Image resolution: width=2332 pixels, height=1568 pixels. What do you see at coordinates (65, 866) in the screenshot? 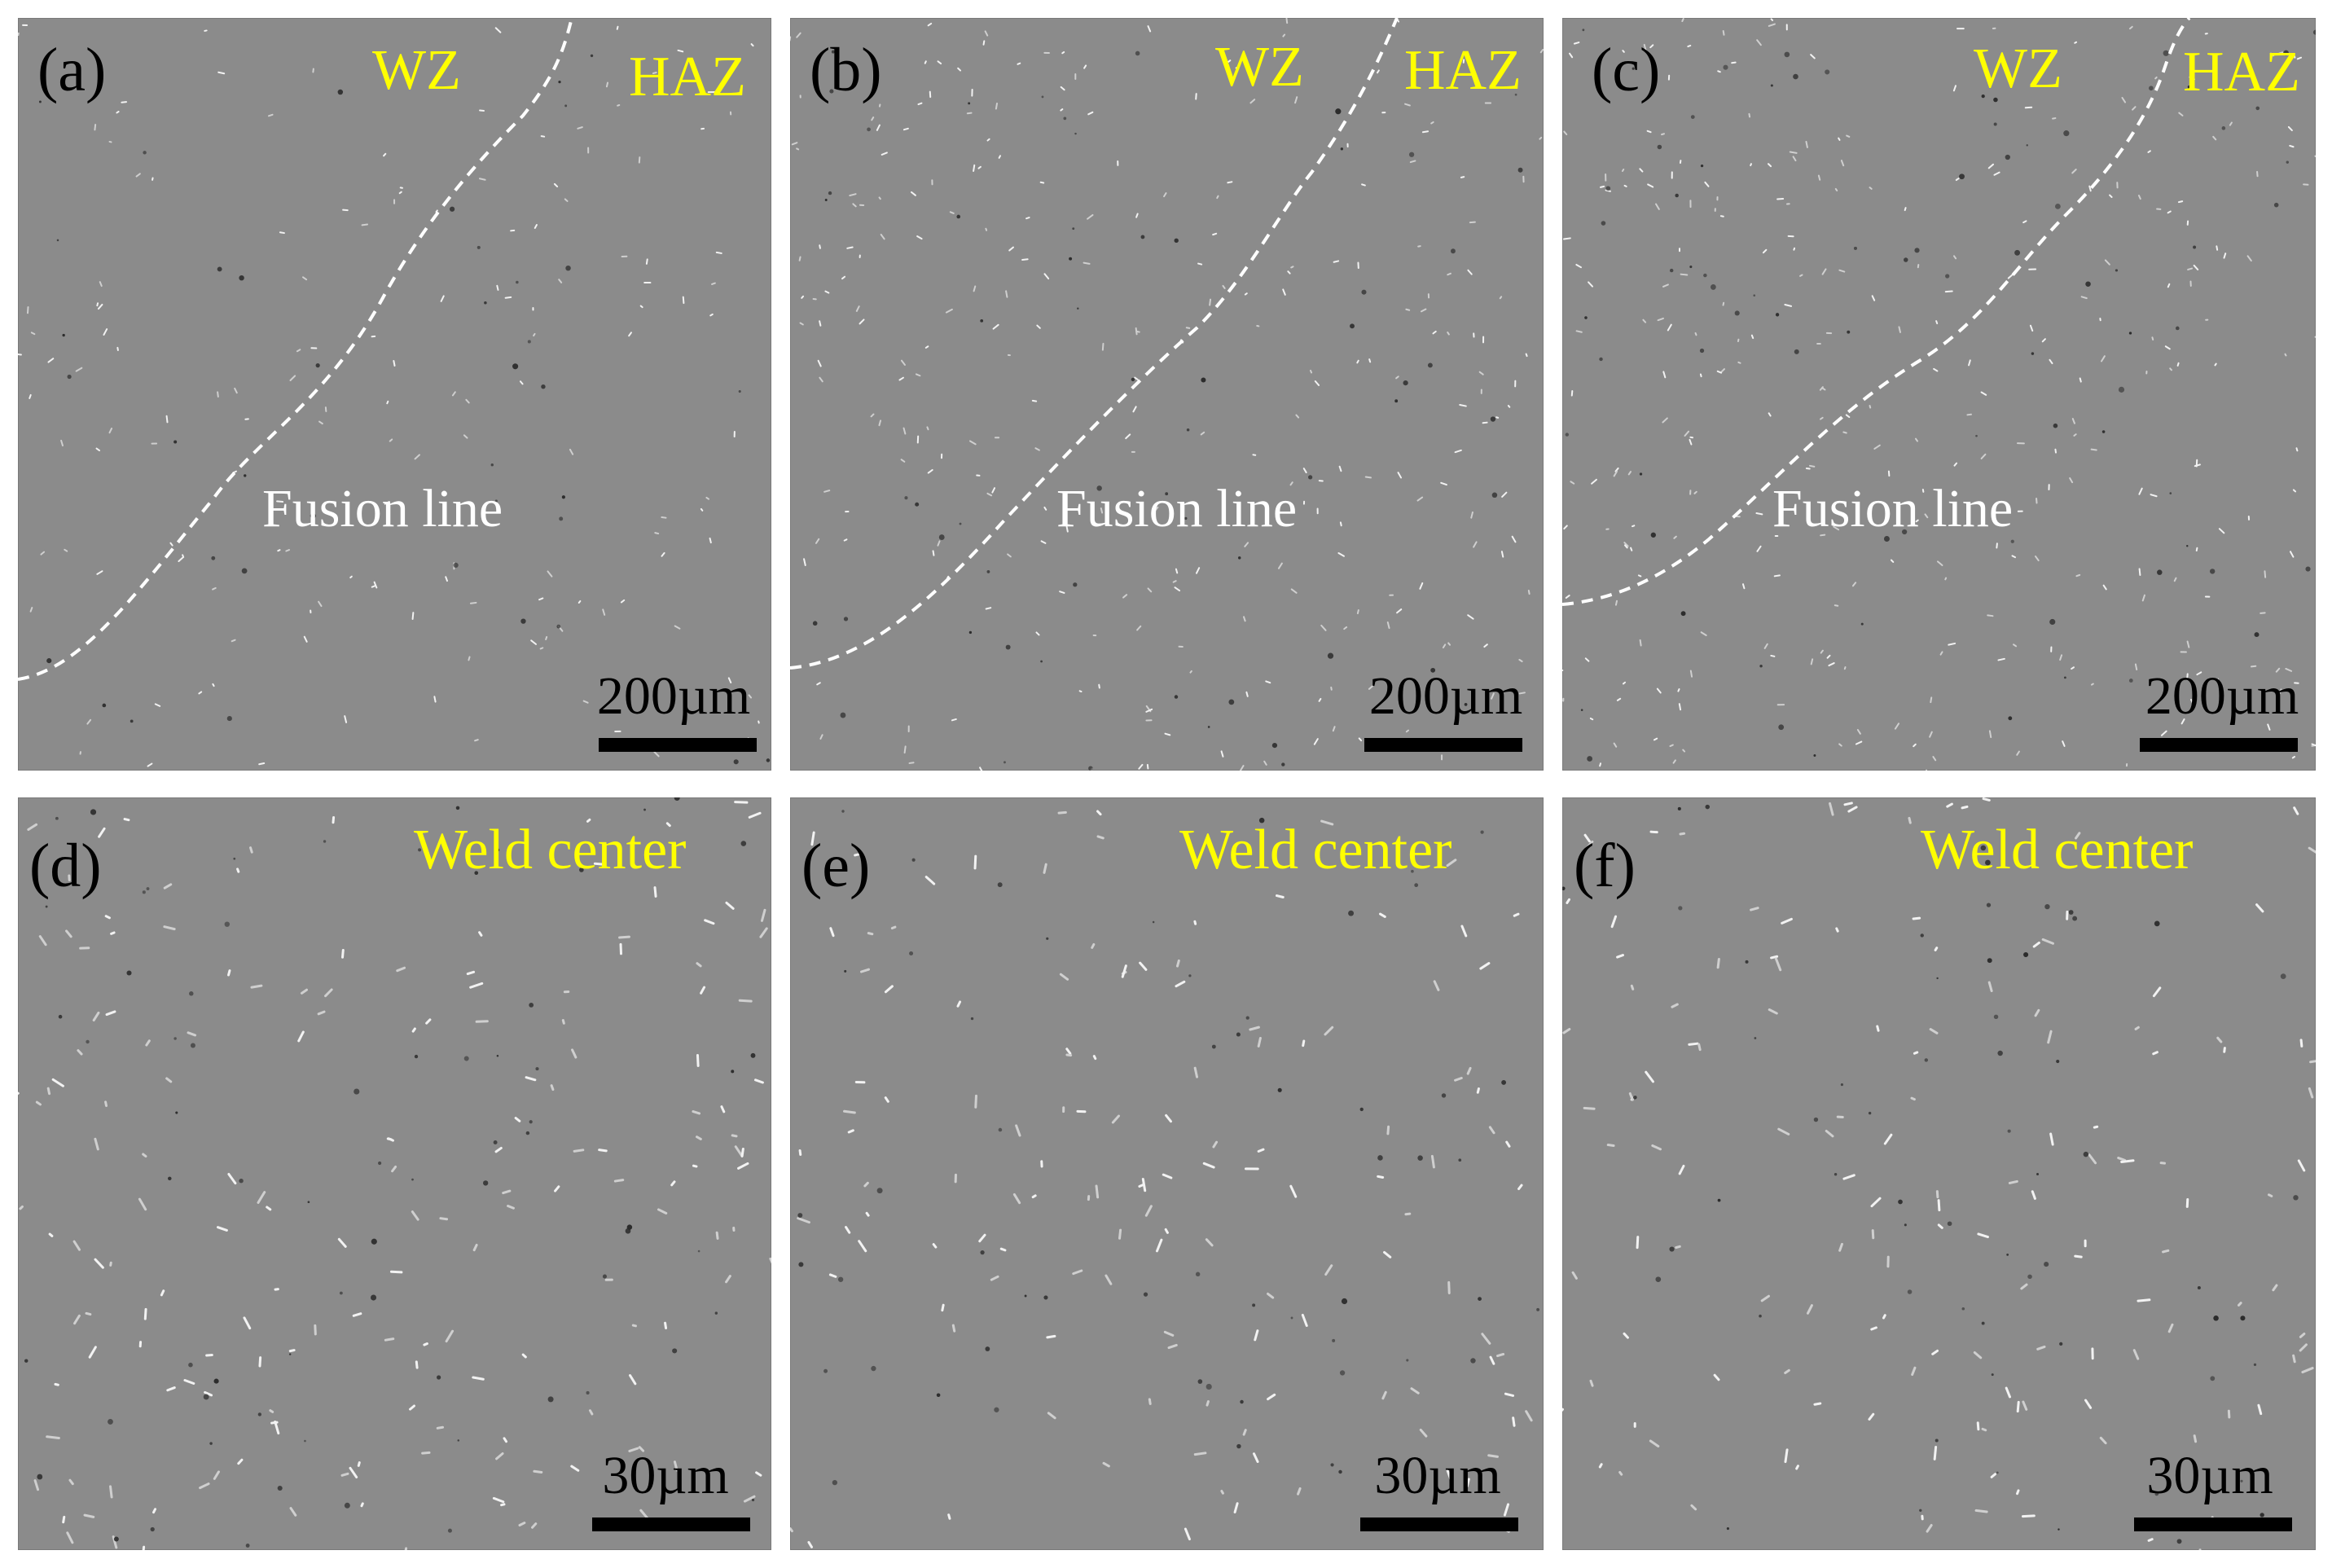
I see `panel-tag: (d)` at bounding box center [65, 866].